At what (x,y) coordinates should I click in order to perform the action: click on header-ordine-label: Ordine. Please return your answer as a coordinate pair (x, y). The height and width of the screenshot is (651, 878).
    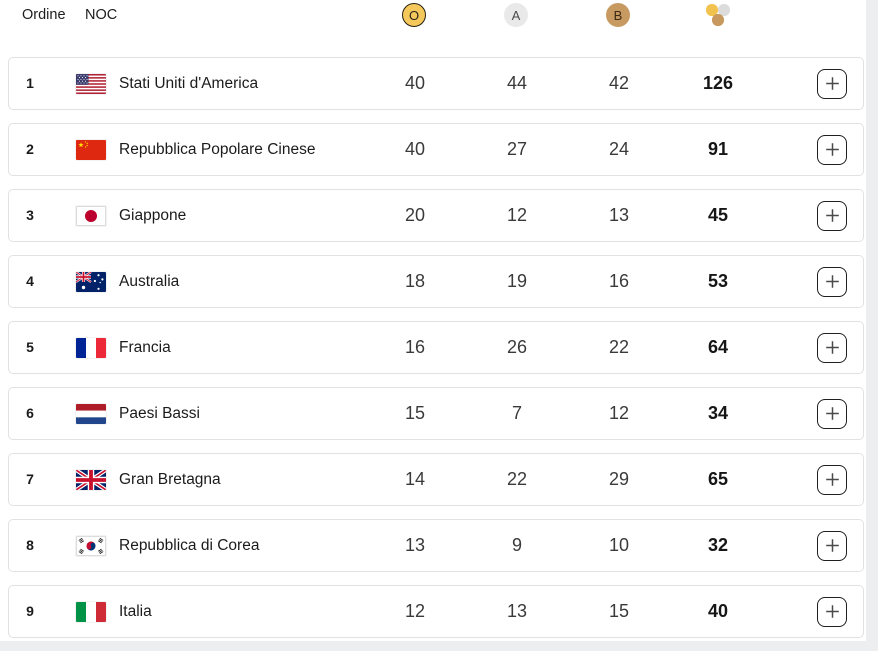
    Looking at the image, I should click on (44, 15).